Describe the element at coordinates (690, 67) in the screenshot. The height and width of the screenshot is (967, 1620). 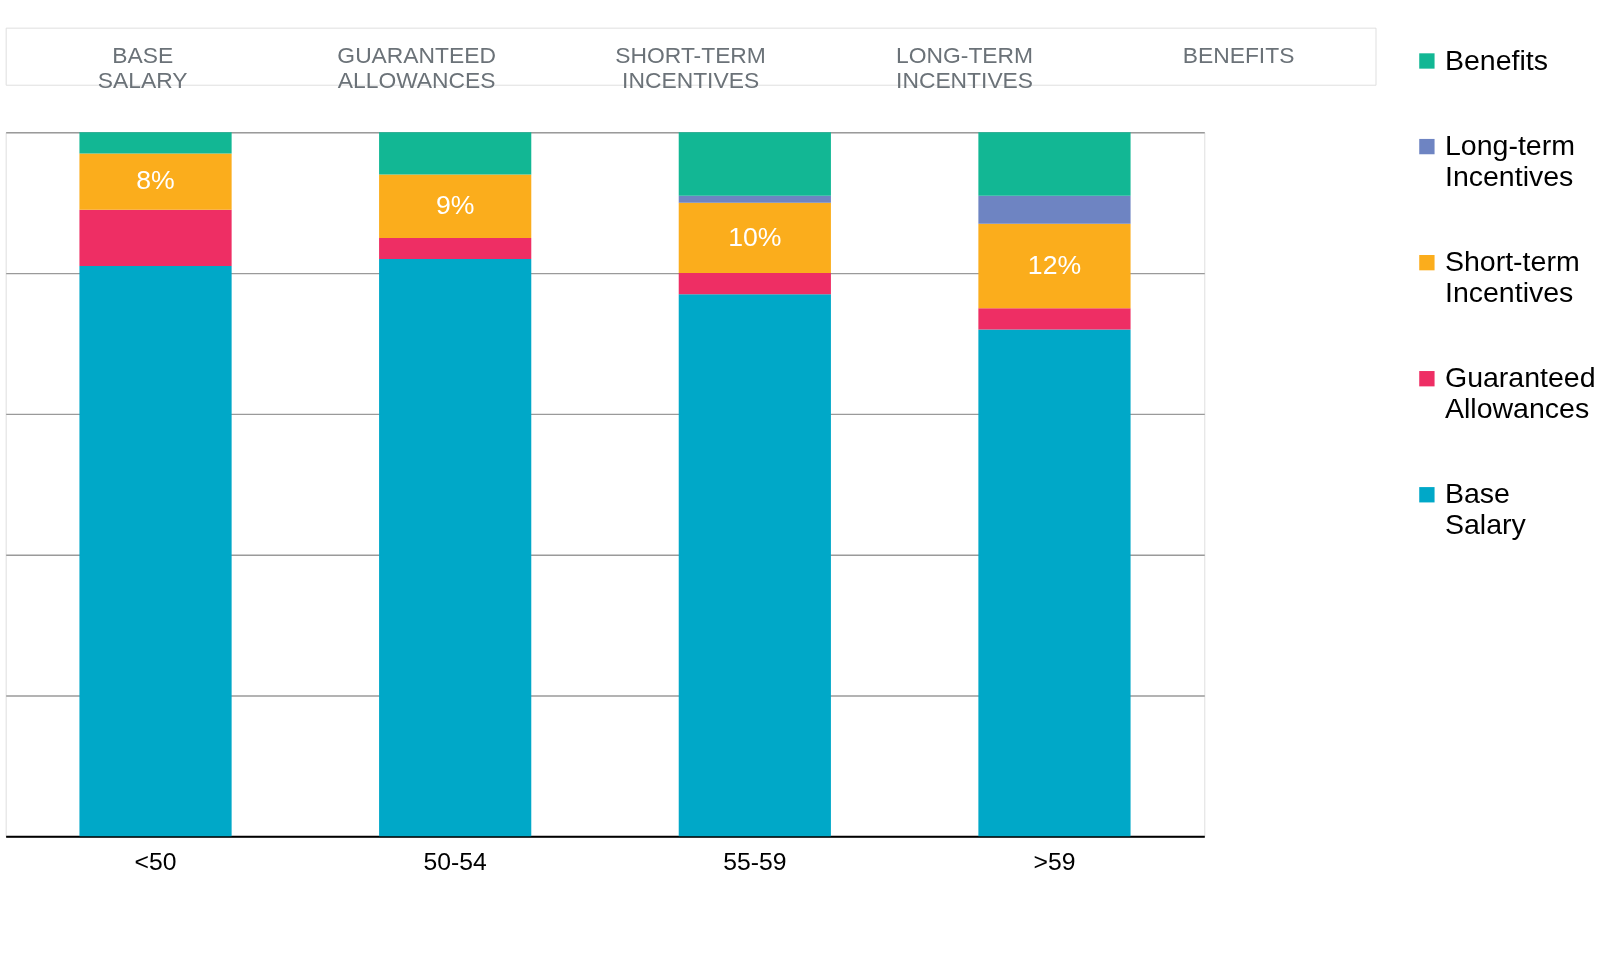
I see `text: SHORT-TERM INCENTIVES` at that location.